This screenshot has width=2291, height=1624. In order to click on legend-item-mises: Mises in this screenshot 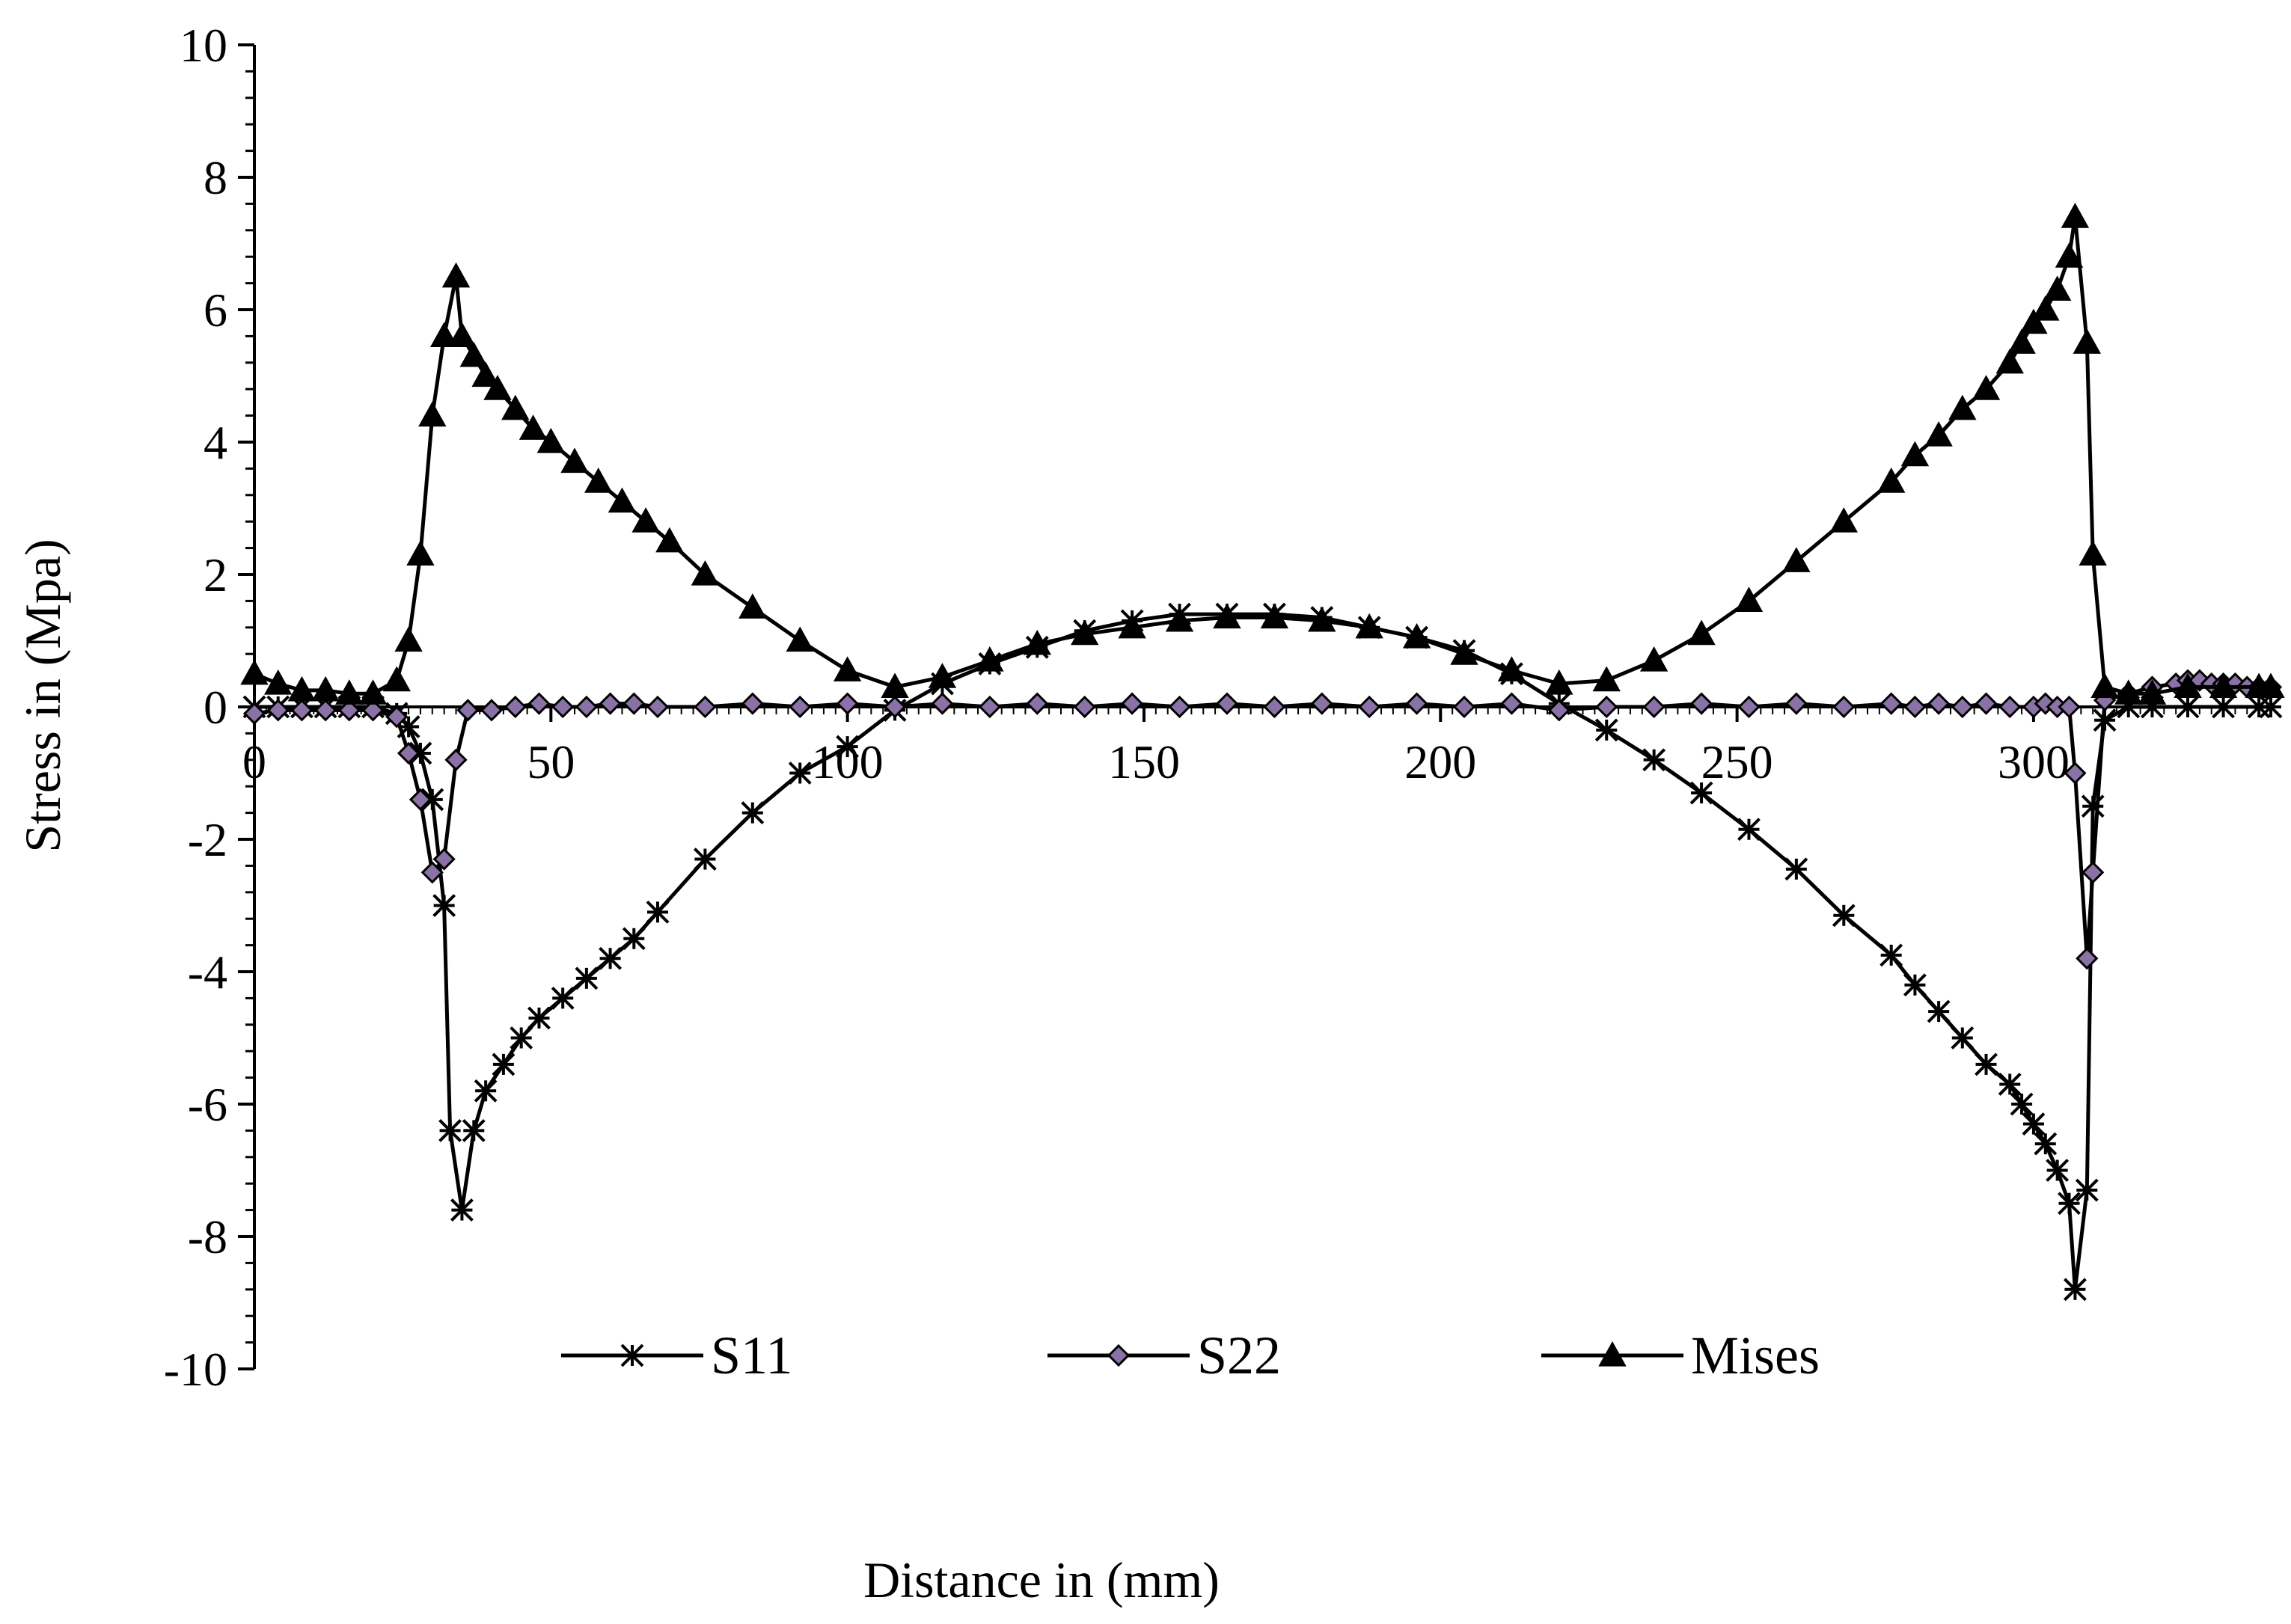, I will do `click(1680, 1355)`.